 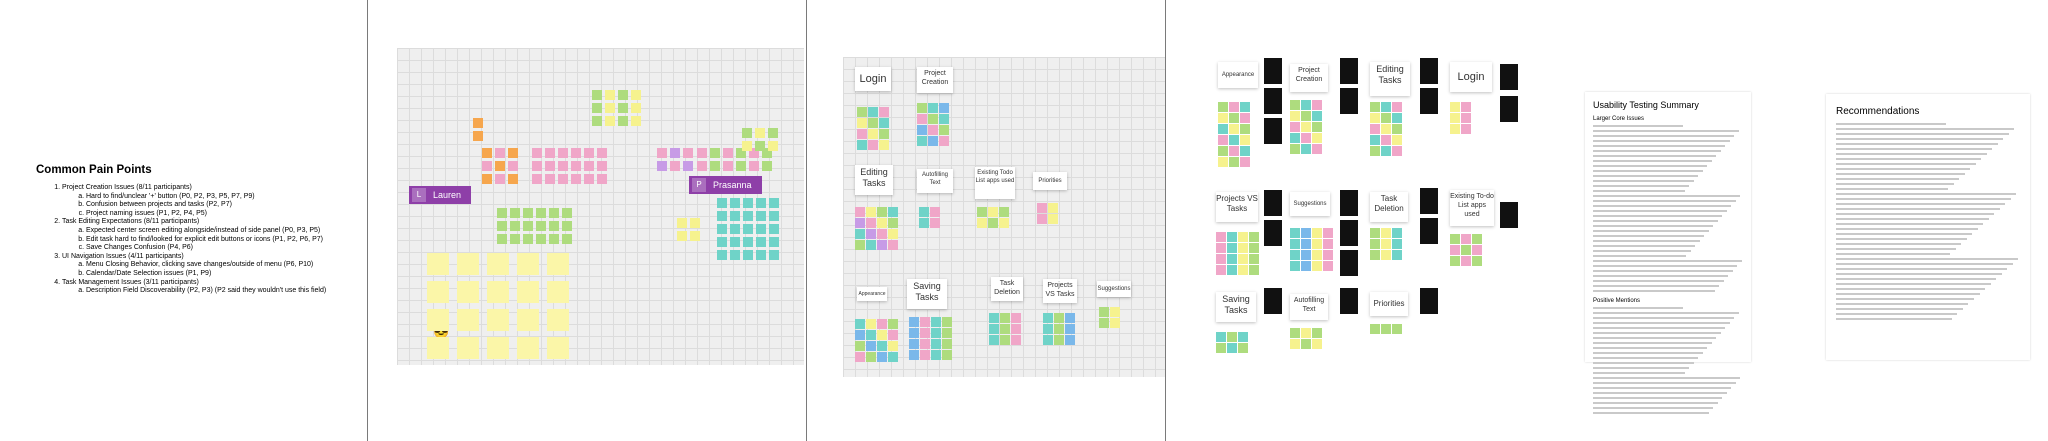 I want to click on sticky-board-raw: L Lauren P Prasanna 😎, so click(x=600, y=206).